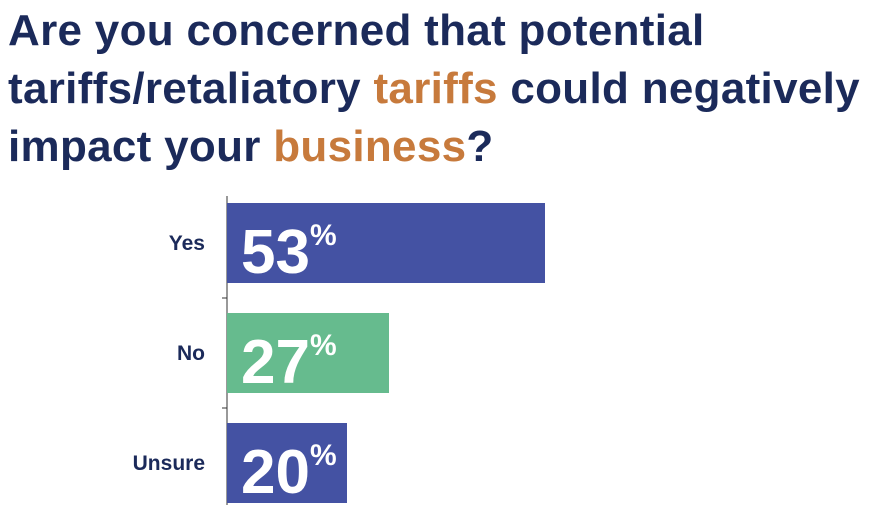 This screenshot has height=505, width=869. Describe the element at coordinates (480, 146) in the screenshot. I see `title-part-3: ?` at that location.